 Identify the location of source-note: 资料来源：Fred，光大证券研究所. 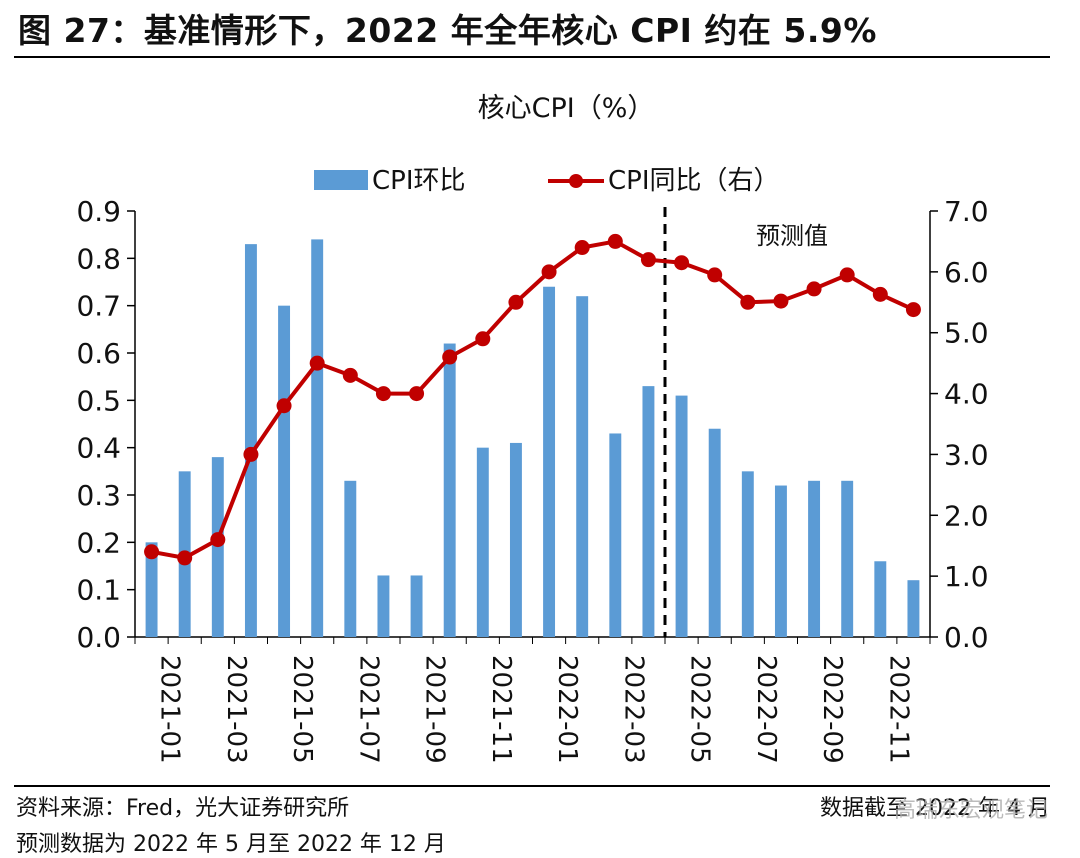
(183, 808).